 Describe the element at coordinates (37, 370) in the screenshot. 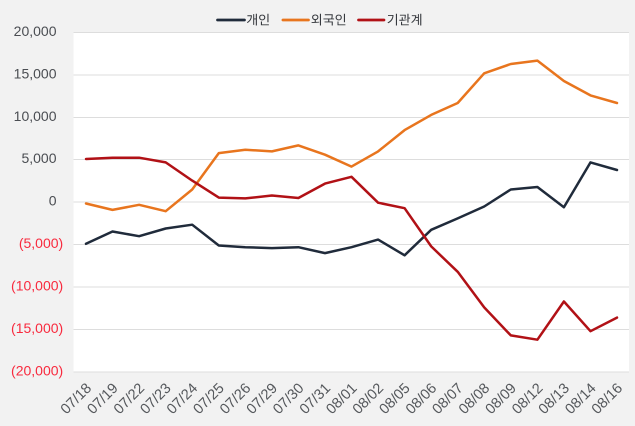

I see `svg-text: (20,000)` at that location.